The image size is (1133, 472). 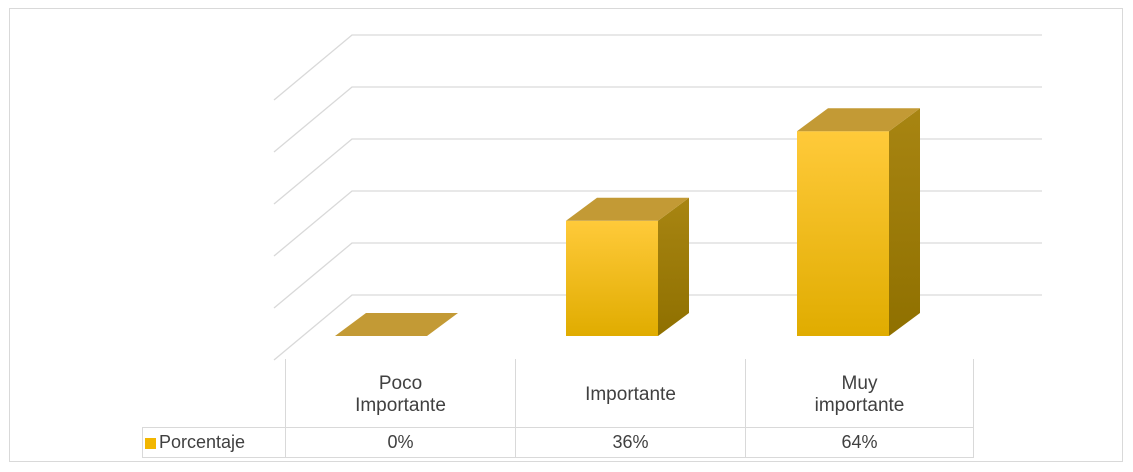 I want to click on category-label: Muy importante, so click(x=859, y=393).